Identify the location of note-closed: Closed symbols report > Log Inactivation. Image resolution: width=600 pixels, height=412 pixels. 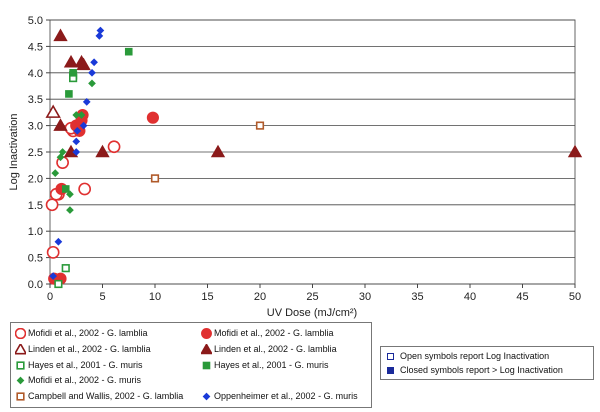
(475, 370).